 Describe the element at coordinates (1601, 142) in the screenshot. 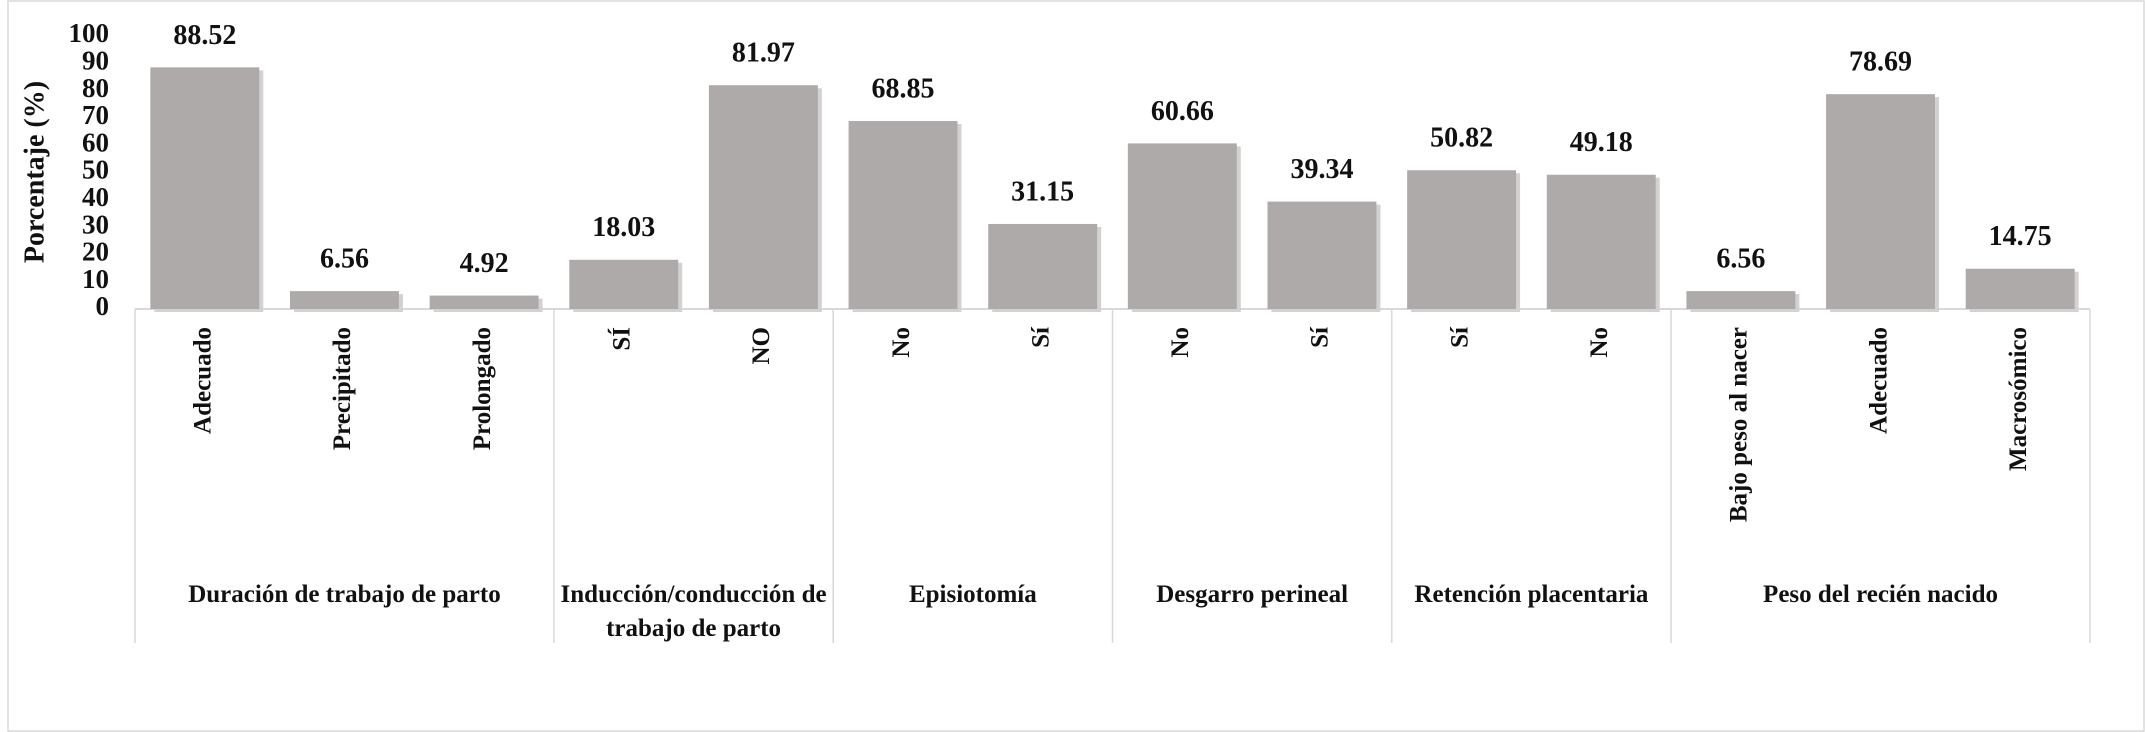

I see `value-label: 49.18` at that location.